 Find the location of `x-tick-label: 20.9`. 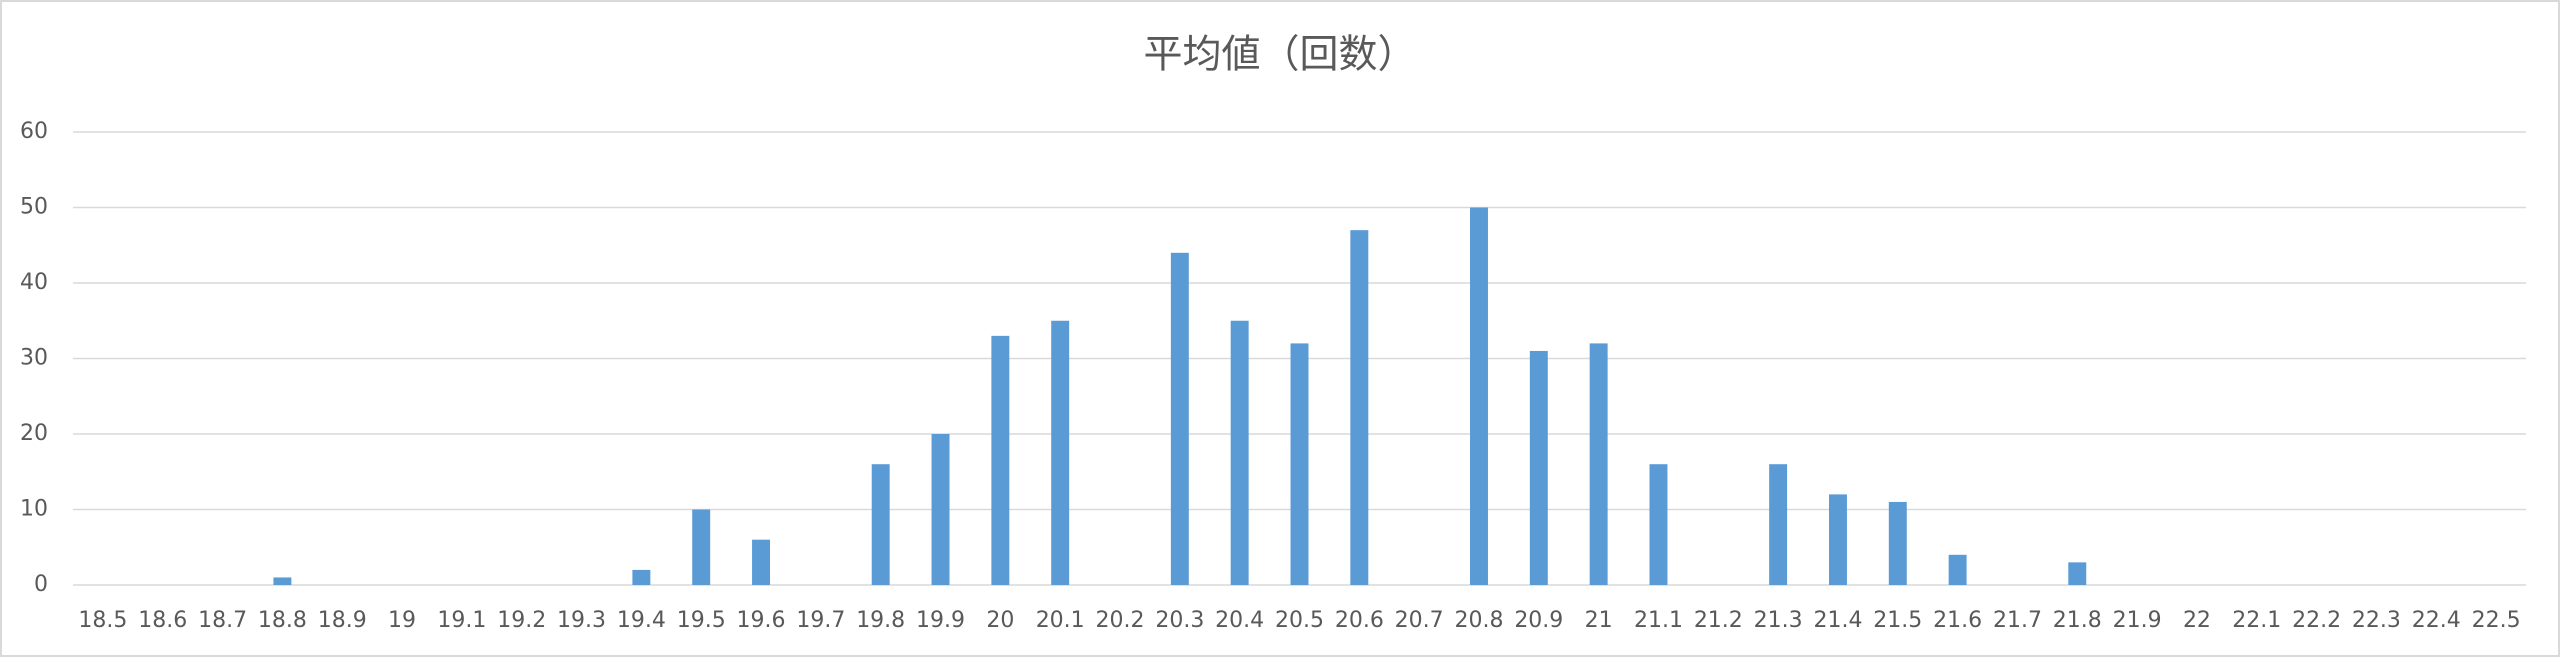

x-tick-label: 20.9 is located at coordinates (1538, 620).